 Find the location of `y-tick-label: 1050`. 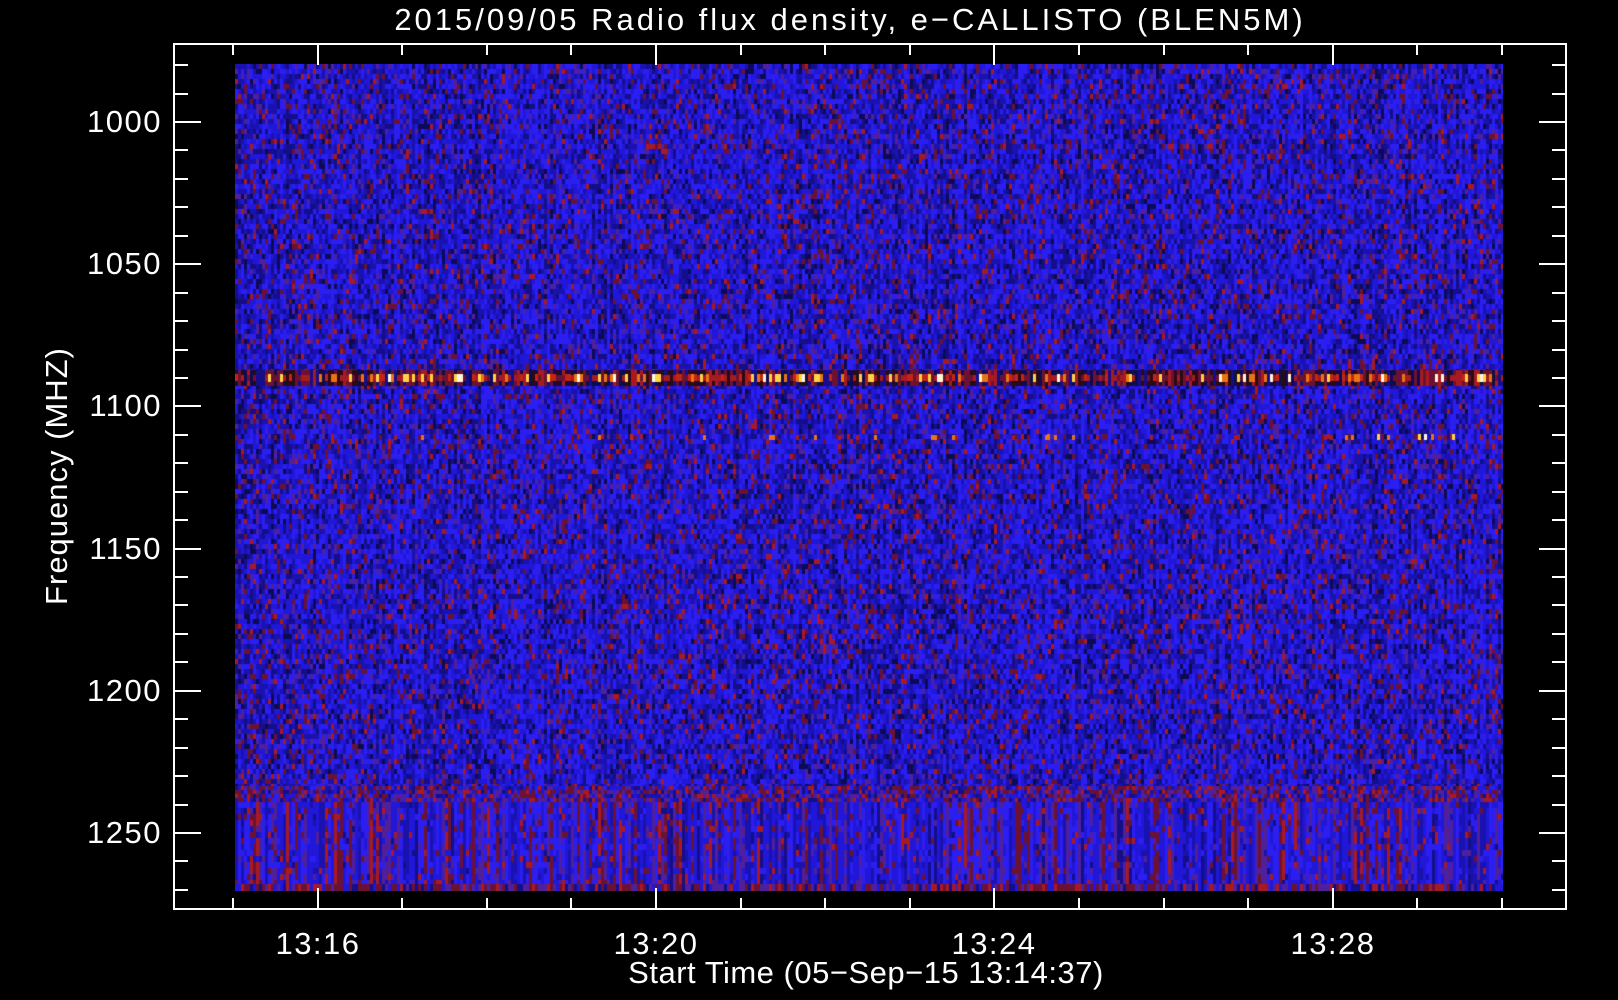

y-tick-label: 1050 is located at coordinates (124, 263).